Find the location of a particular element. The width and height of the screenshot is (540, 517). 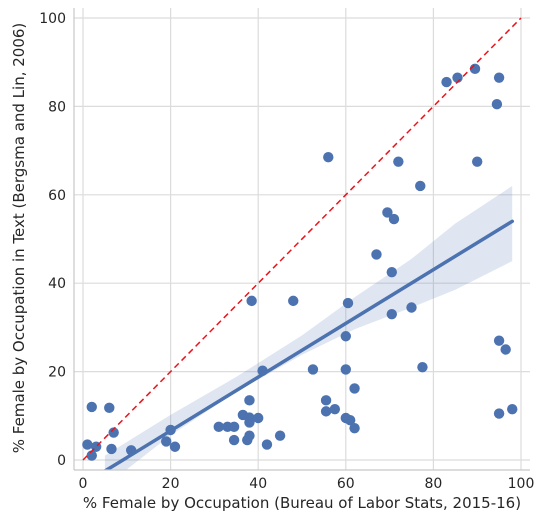

y-tick-label: 100 is located at coordinates (52, 19).